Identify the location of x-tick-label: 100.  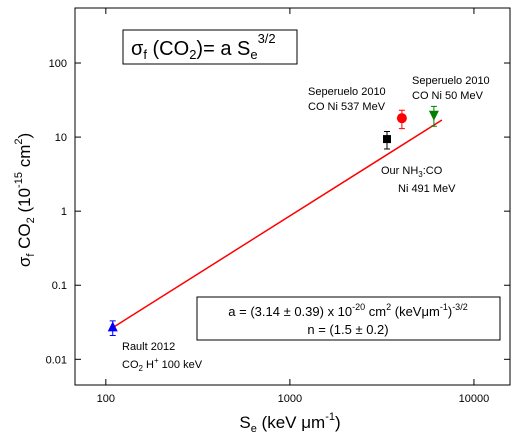
(106, 399).